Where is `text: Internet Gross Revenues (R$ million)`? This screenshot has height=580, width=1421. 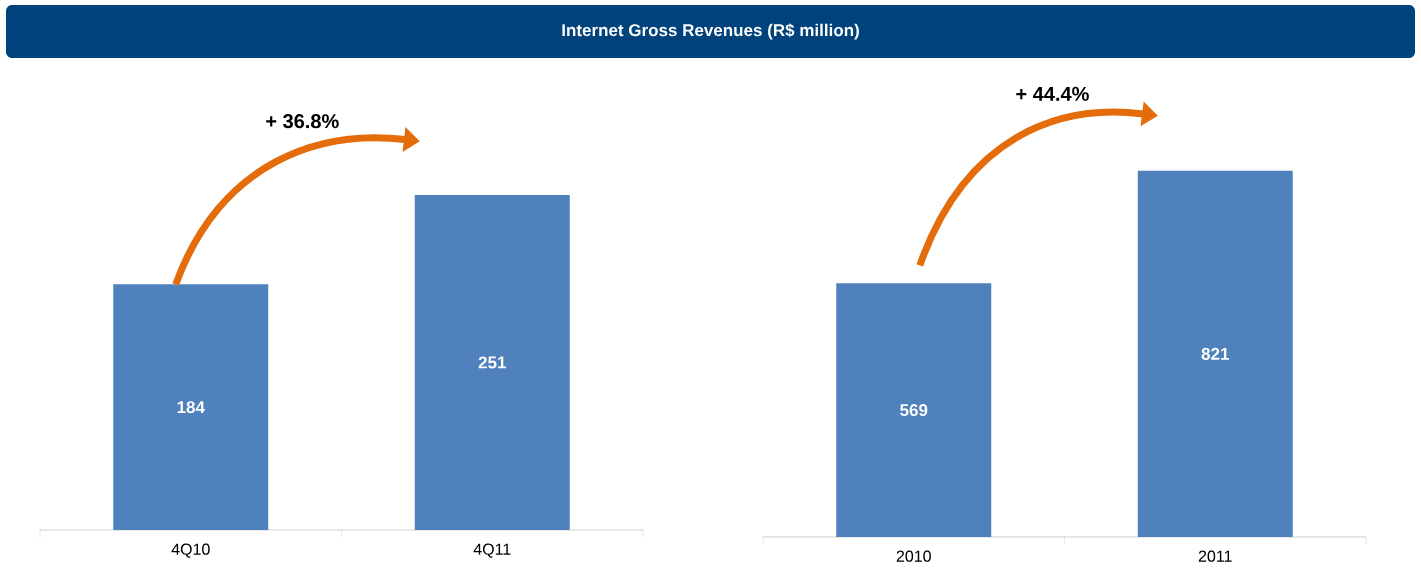 text: Internet Gross Revenues (R$ million) is located at coordinates (710, 31).